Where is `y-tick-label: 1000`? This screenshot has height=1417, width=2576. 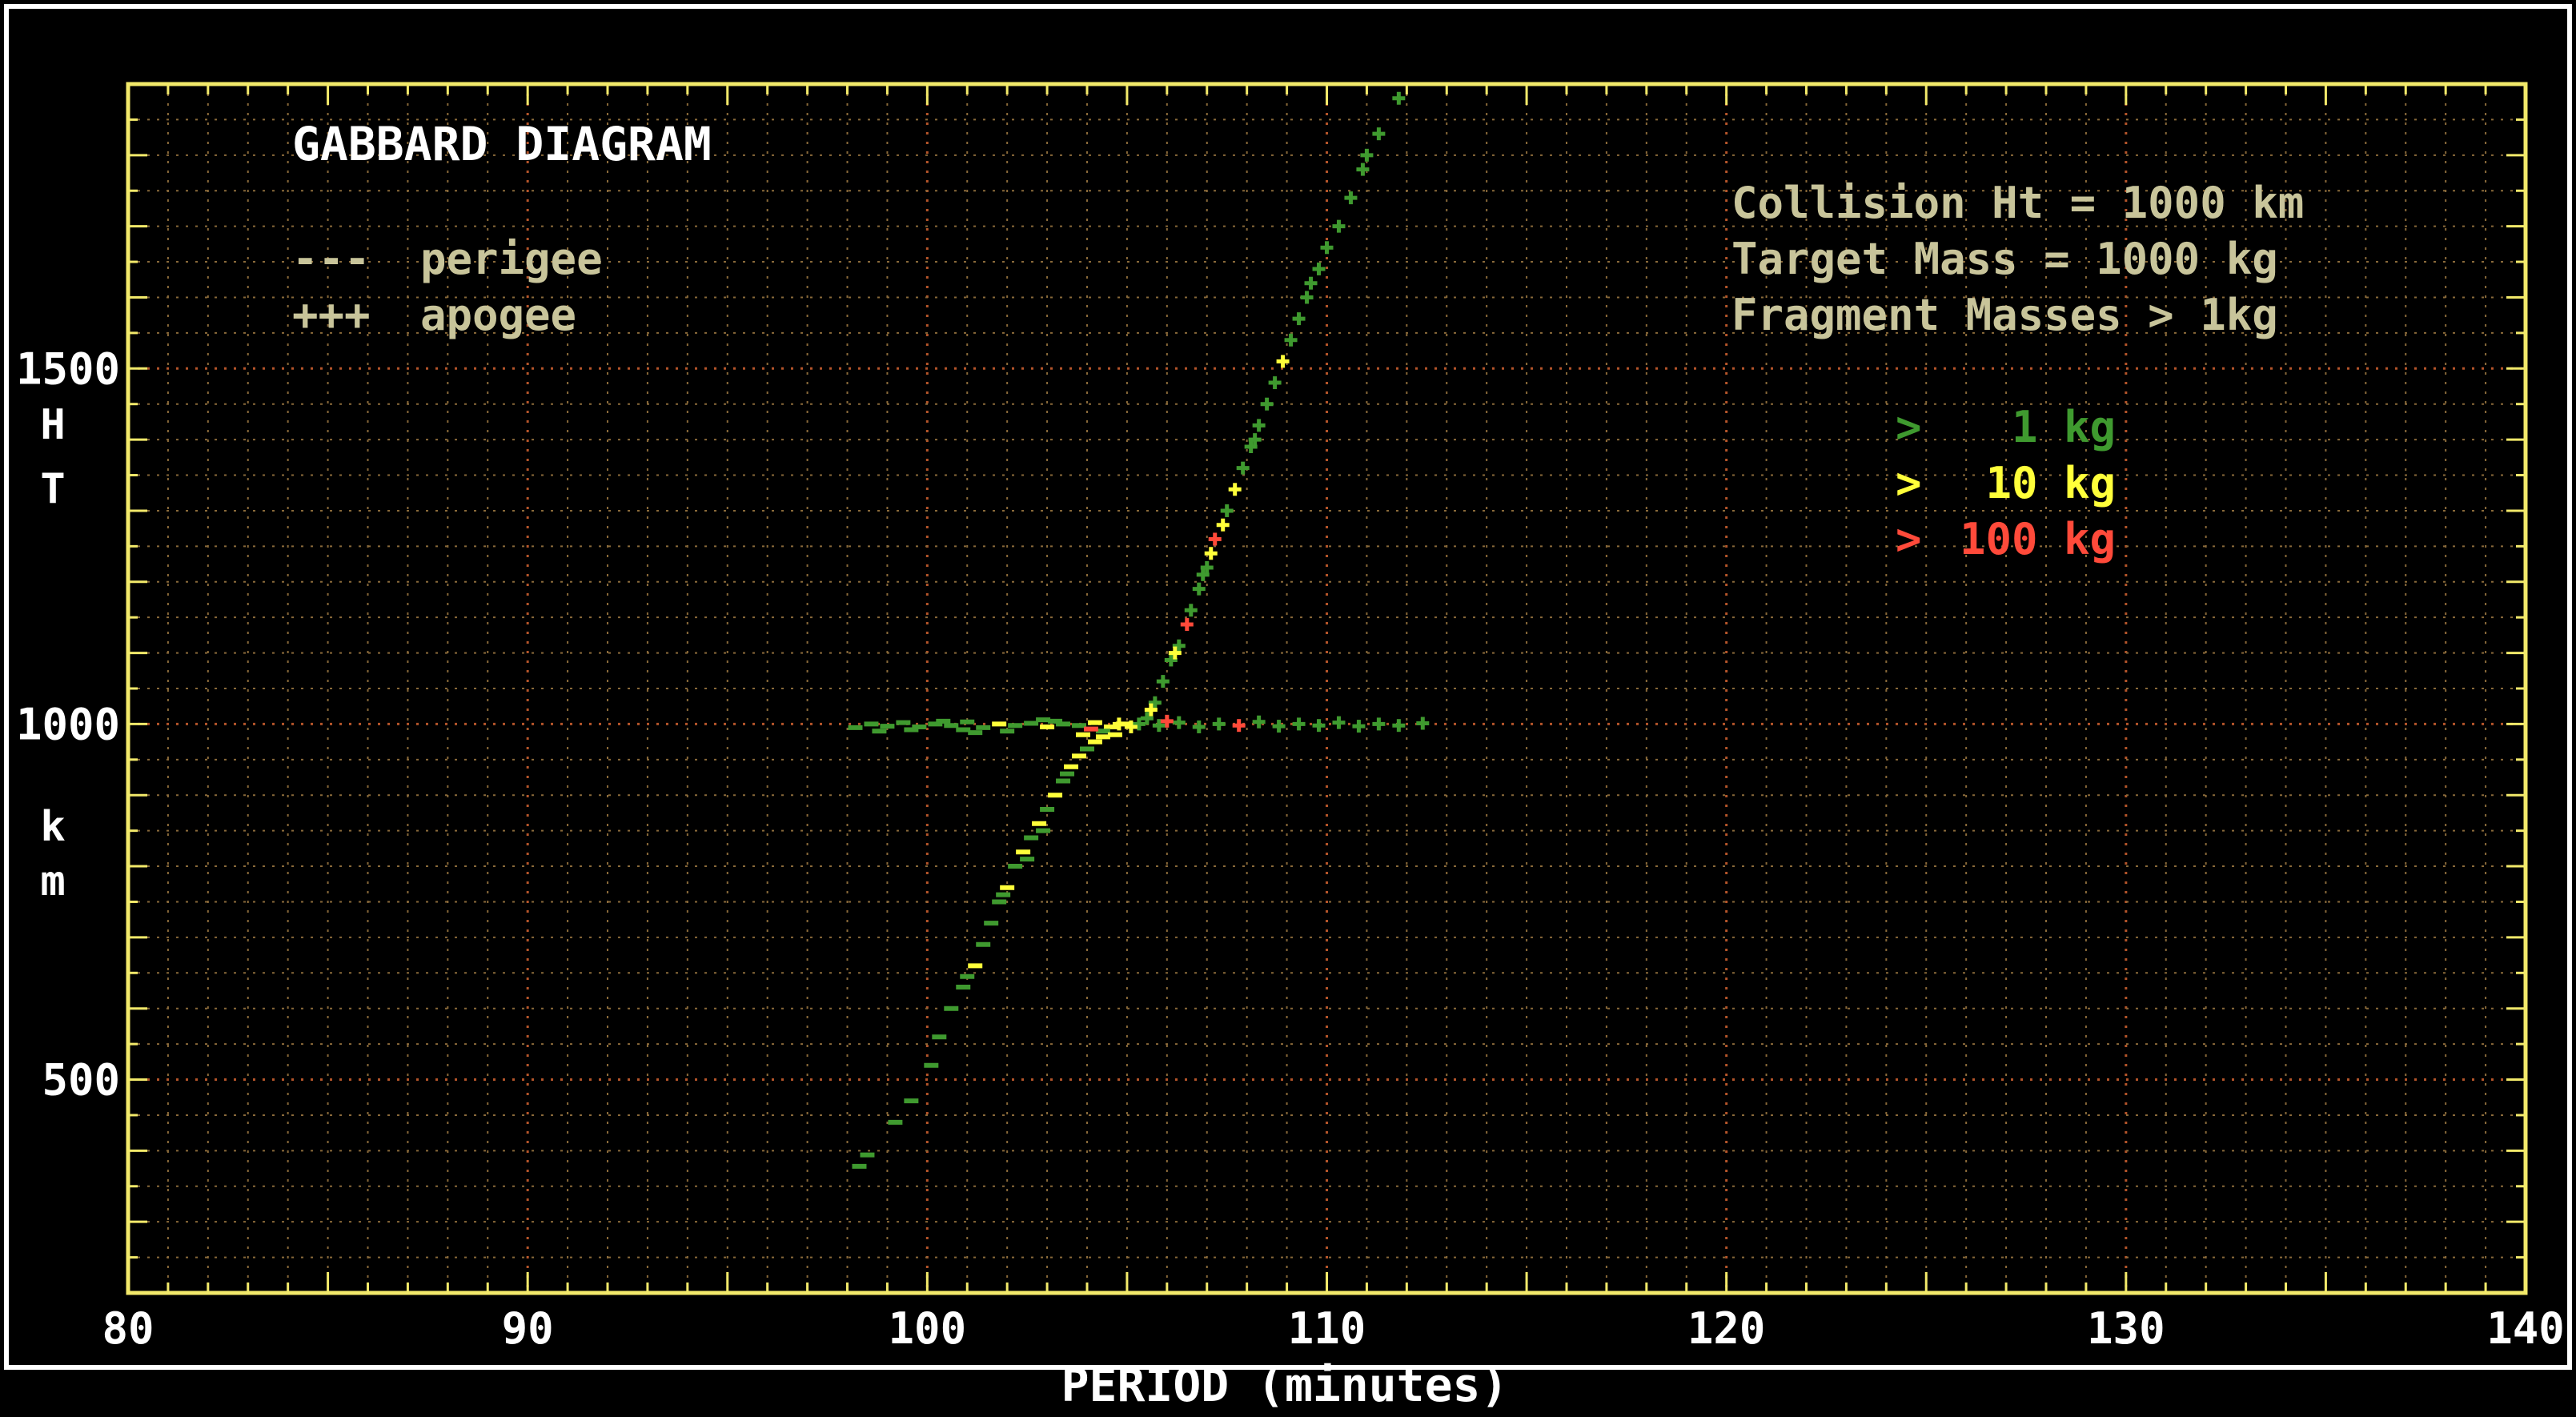 y-tick-label: 1000 is located at coordinates (68, 724).